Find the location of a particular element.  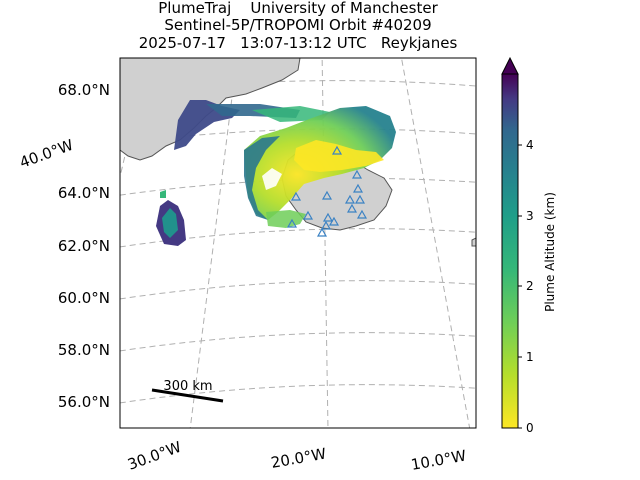

colorbar: 0 1 2 3 4 Plume Altitude (km) is located at coordinates (529, 245).